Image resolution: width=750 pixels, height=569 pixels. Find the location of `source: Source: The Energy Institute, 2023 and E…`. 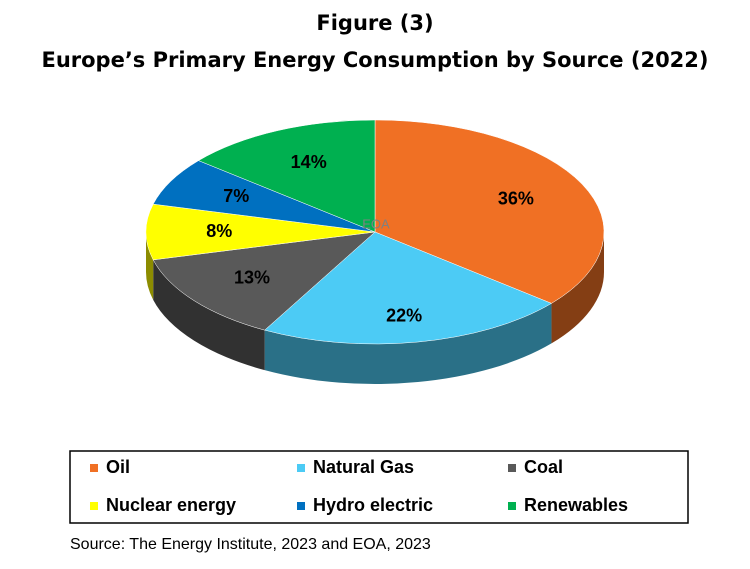

source: Source: The Energy Institute, 2023 and E… is located at coordinates (250, 544).